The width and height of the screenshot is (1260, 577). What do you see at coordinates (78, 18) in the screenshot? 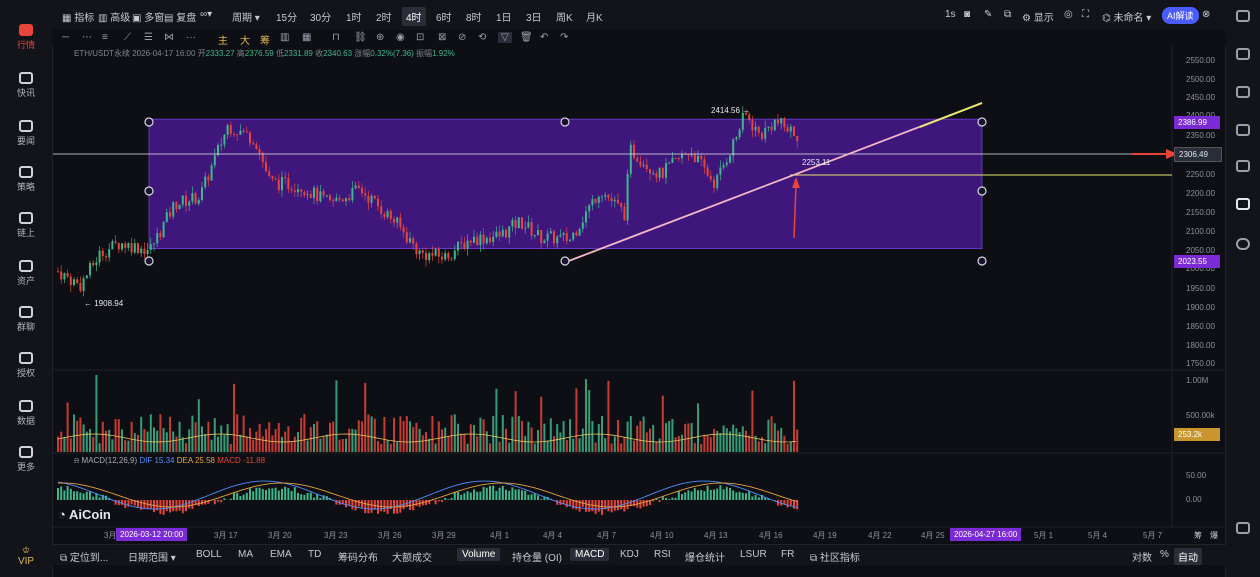
I see `indicators-button: ▦ 指标` at bounding box center [78, 18].